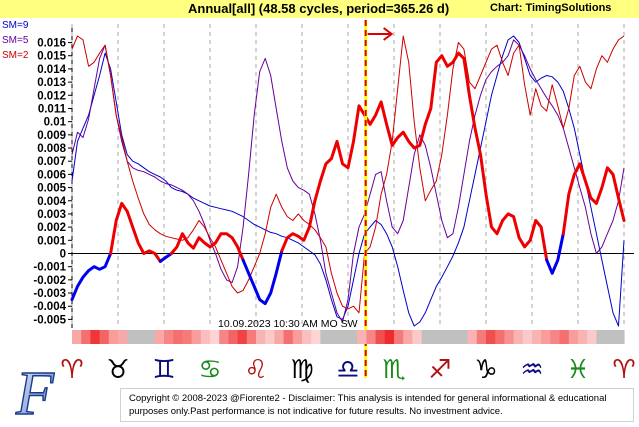  I want to click on y-tick-label: 0.01, so click(55, 123).